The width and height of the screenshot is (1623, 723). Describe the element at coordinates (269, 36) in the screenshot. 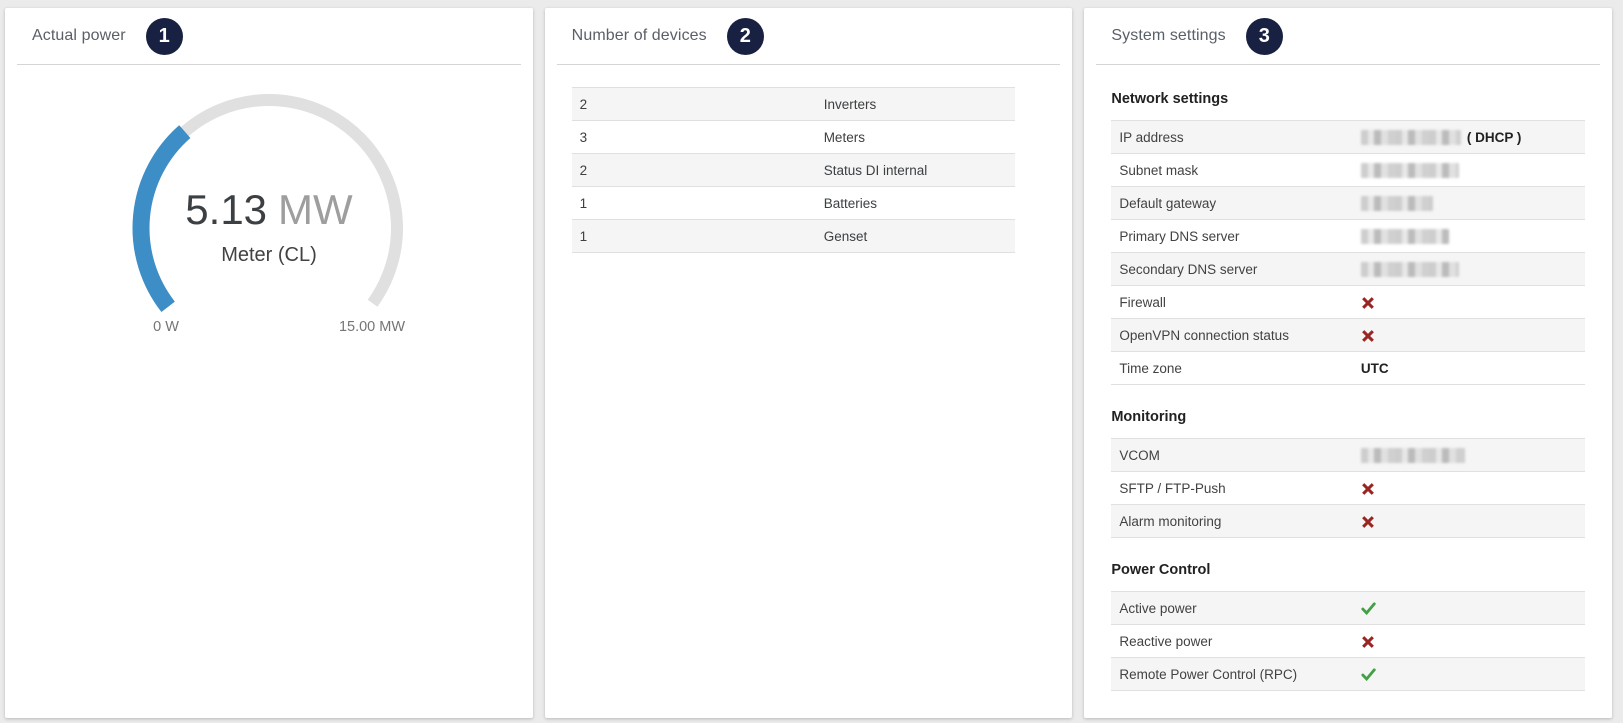

I see `panel-actual-power-header: Actual power 1` at that location.